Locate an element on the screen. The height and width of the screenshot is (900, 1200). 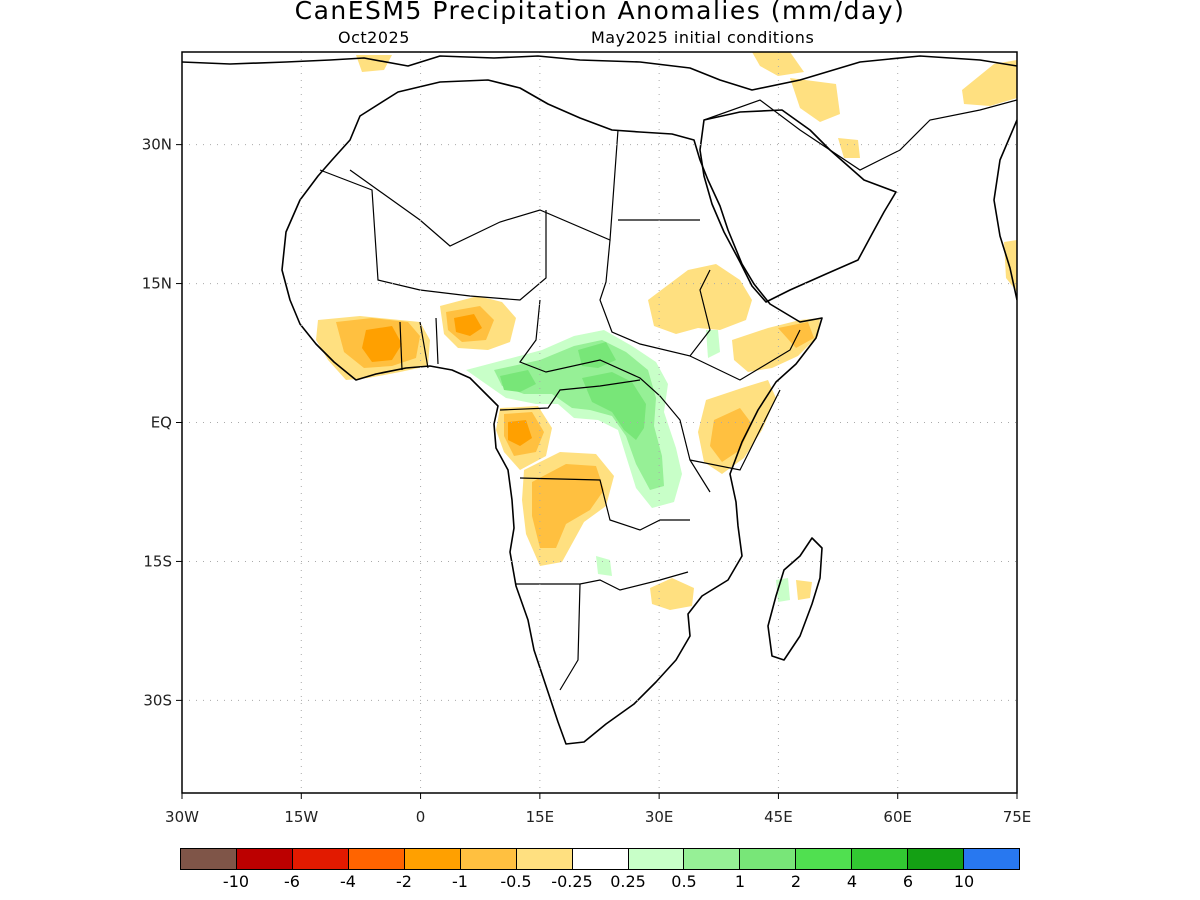
lon-tick-label: 30E is located at coordinates (659, 817).